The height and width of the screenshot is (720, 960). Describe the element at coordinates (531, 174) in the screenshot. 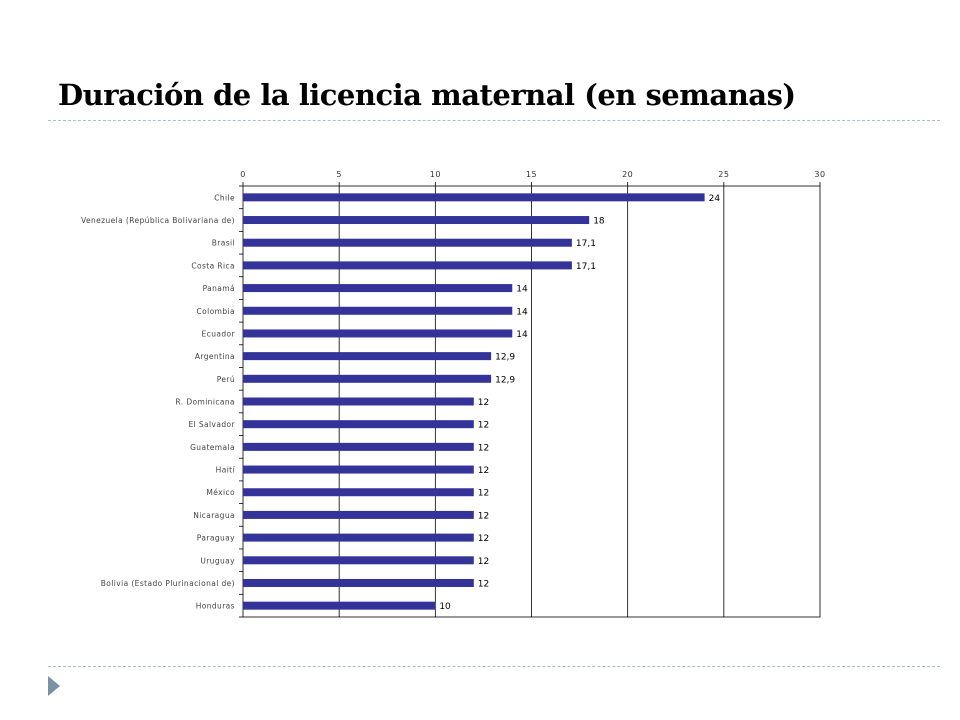

I see `x-tick-label: 15` at that location.